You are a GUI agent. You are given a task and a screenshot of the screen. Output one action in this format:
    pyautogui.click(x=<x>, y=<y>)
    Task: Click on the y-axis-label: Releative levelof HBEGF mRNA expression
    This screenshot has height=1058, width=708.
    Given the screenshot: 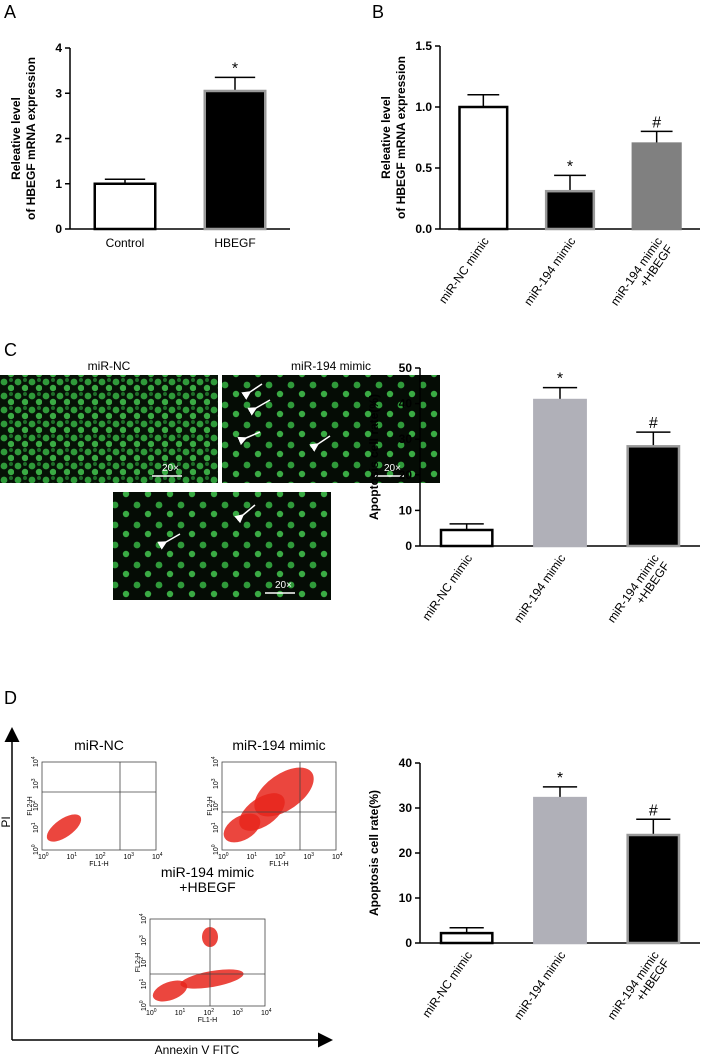 What is the action you would take?
    pyautogui.click(x=23, y=138)
    